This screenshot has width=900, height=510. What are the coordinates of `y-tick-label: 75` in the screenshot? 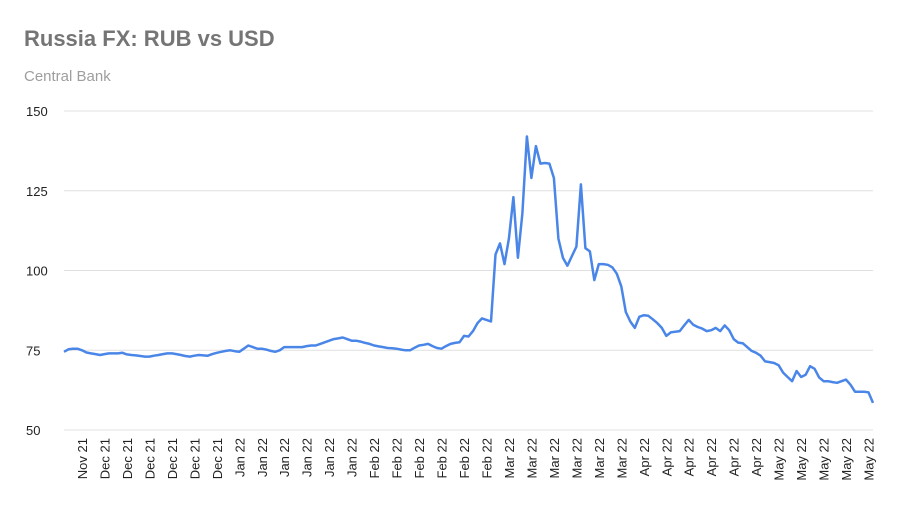 It's located at (33, 350).